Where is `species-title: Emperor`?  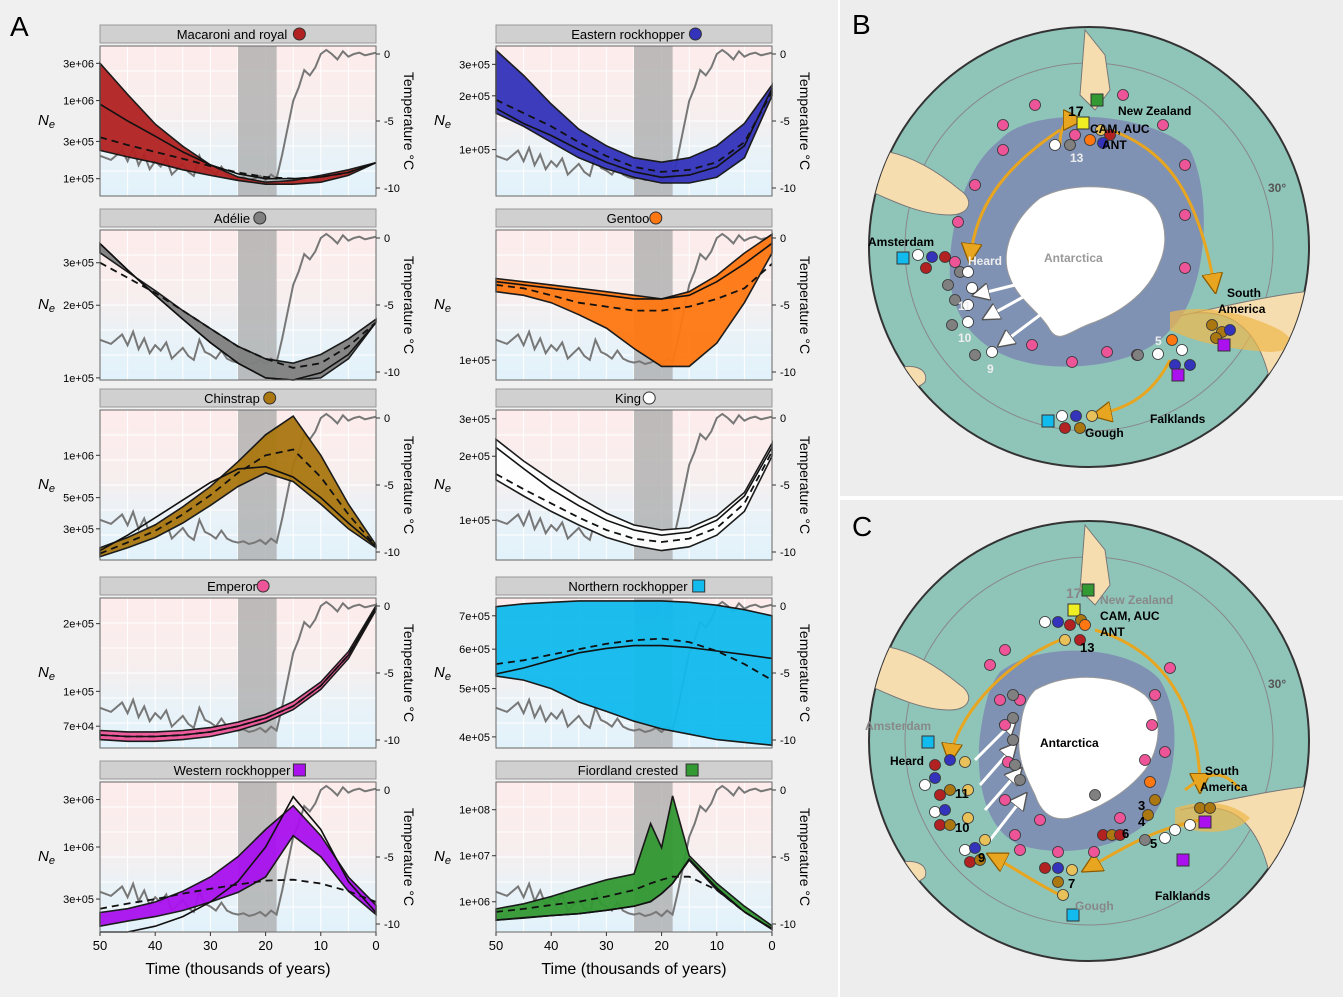
species-title: Emperor is located at coordinates (232, 586).